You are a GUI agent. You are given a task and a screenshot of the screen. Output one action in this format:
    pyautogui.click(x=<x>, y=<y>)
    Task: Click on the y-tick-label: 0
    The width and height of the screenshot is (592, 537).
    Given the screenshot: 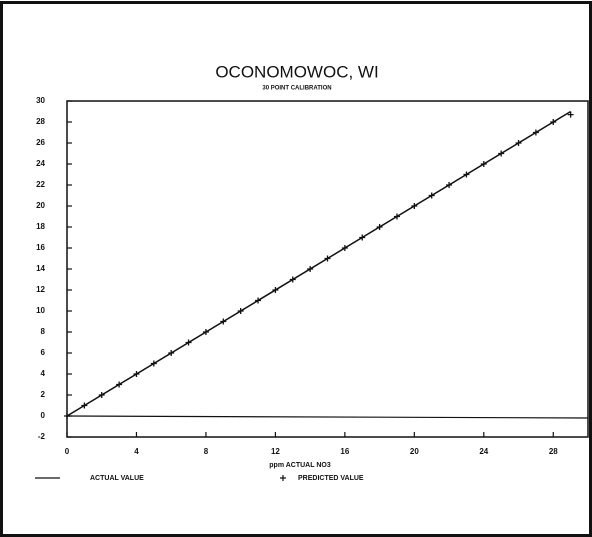 What is the action you would take?
    pyautogui.click(x=43, y=415)
    